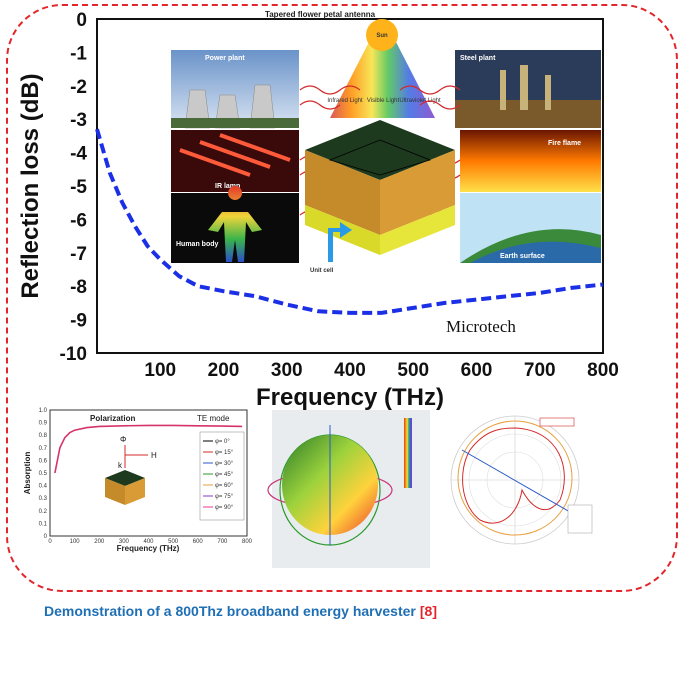 The width and height of the screenshot is (698, 691). Describe the element at coordinates (78, 321) in the screenshot. I see `y-tick-label: -9` at that location.